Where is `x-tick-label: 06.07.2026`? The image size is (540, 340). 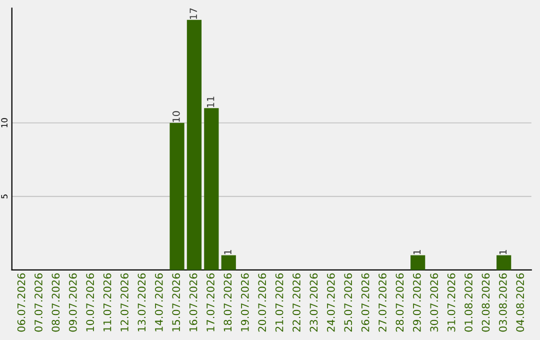 x-tick-label: 06.07.2026 is located at coordinates (21, 302).